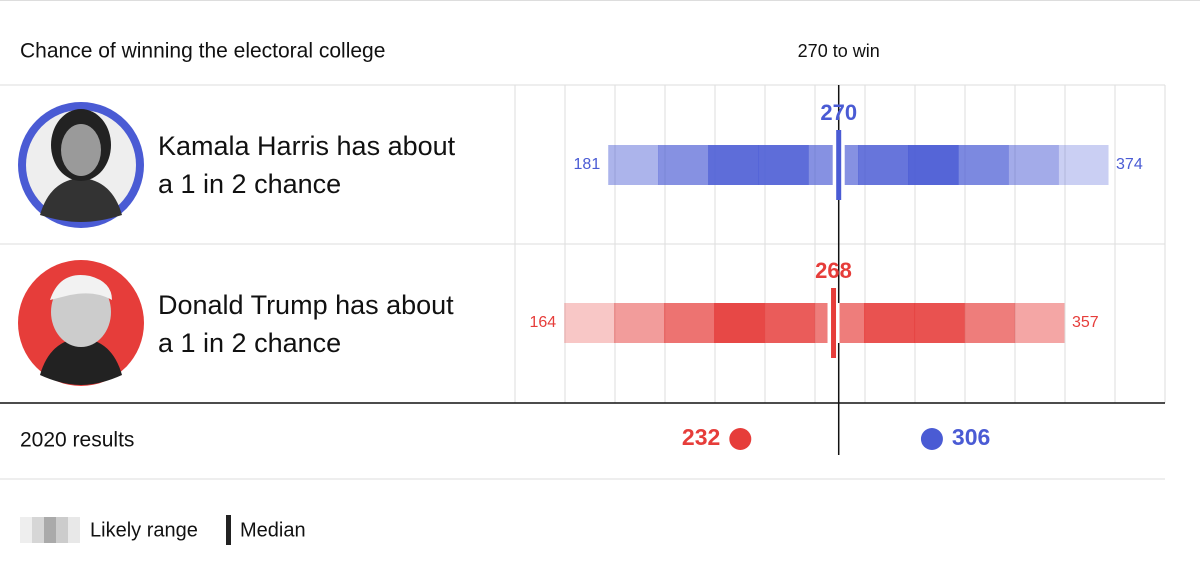  I want to click on median-label: 270, so click(838, 112).